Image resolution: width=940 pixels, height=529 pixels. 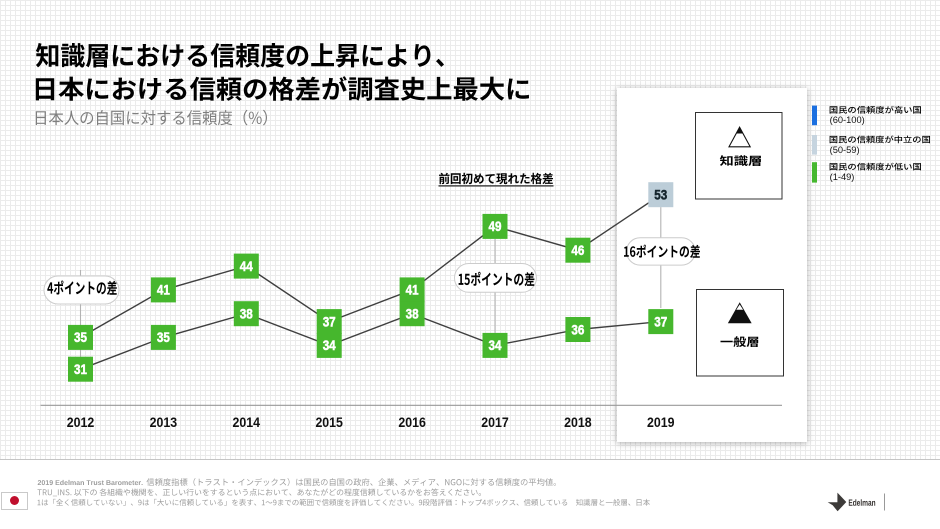 I want to click on svg-text: 2014, so click(x=247, y=422).